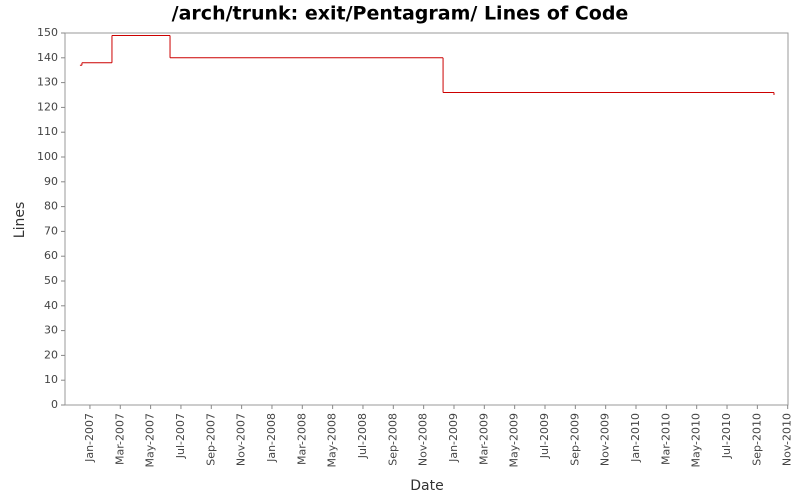 The height and width of the screenshot is (504, 800). Describe the element at coordinates (47, 82) in the screenshot. I see `y-tick-label: 130` at that location.